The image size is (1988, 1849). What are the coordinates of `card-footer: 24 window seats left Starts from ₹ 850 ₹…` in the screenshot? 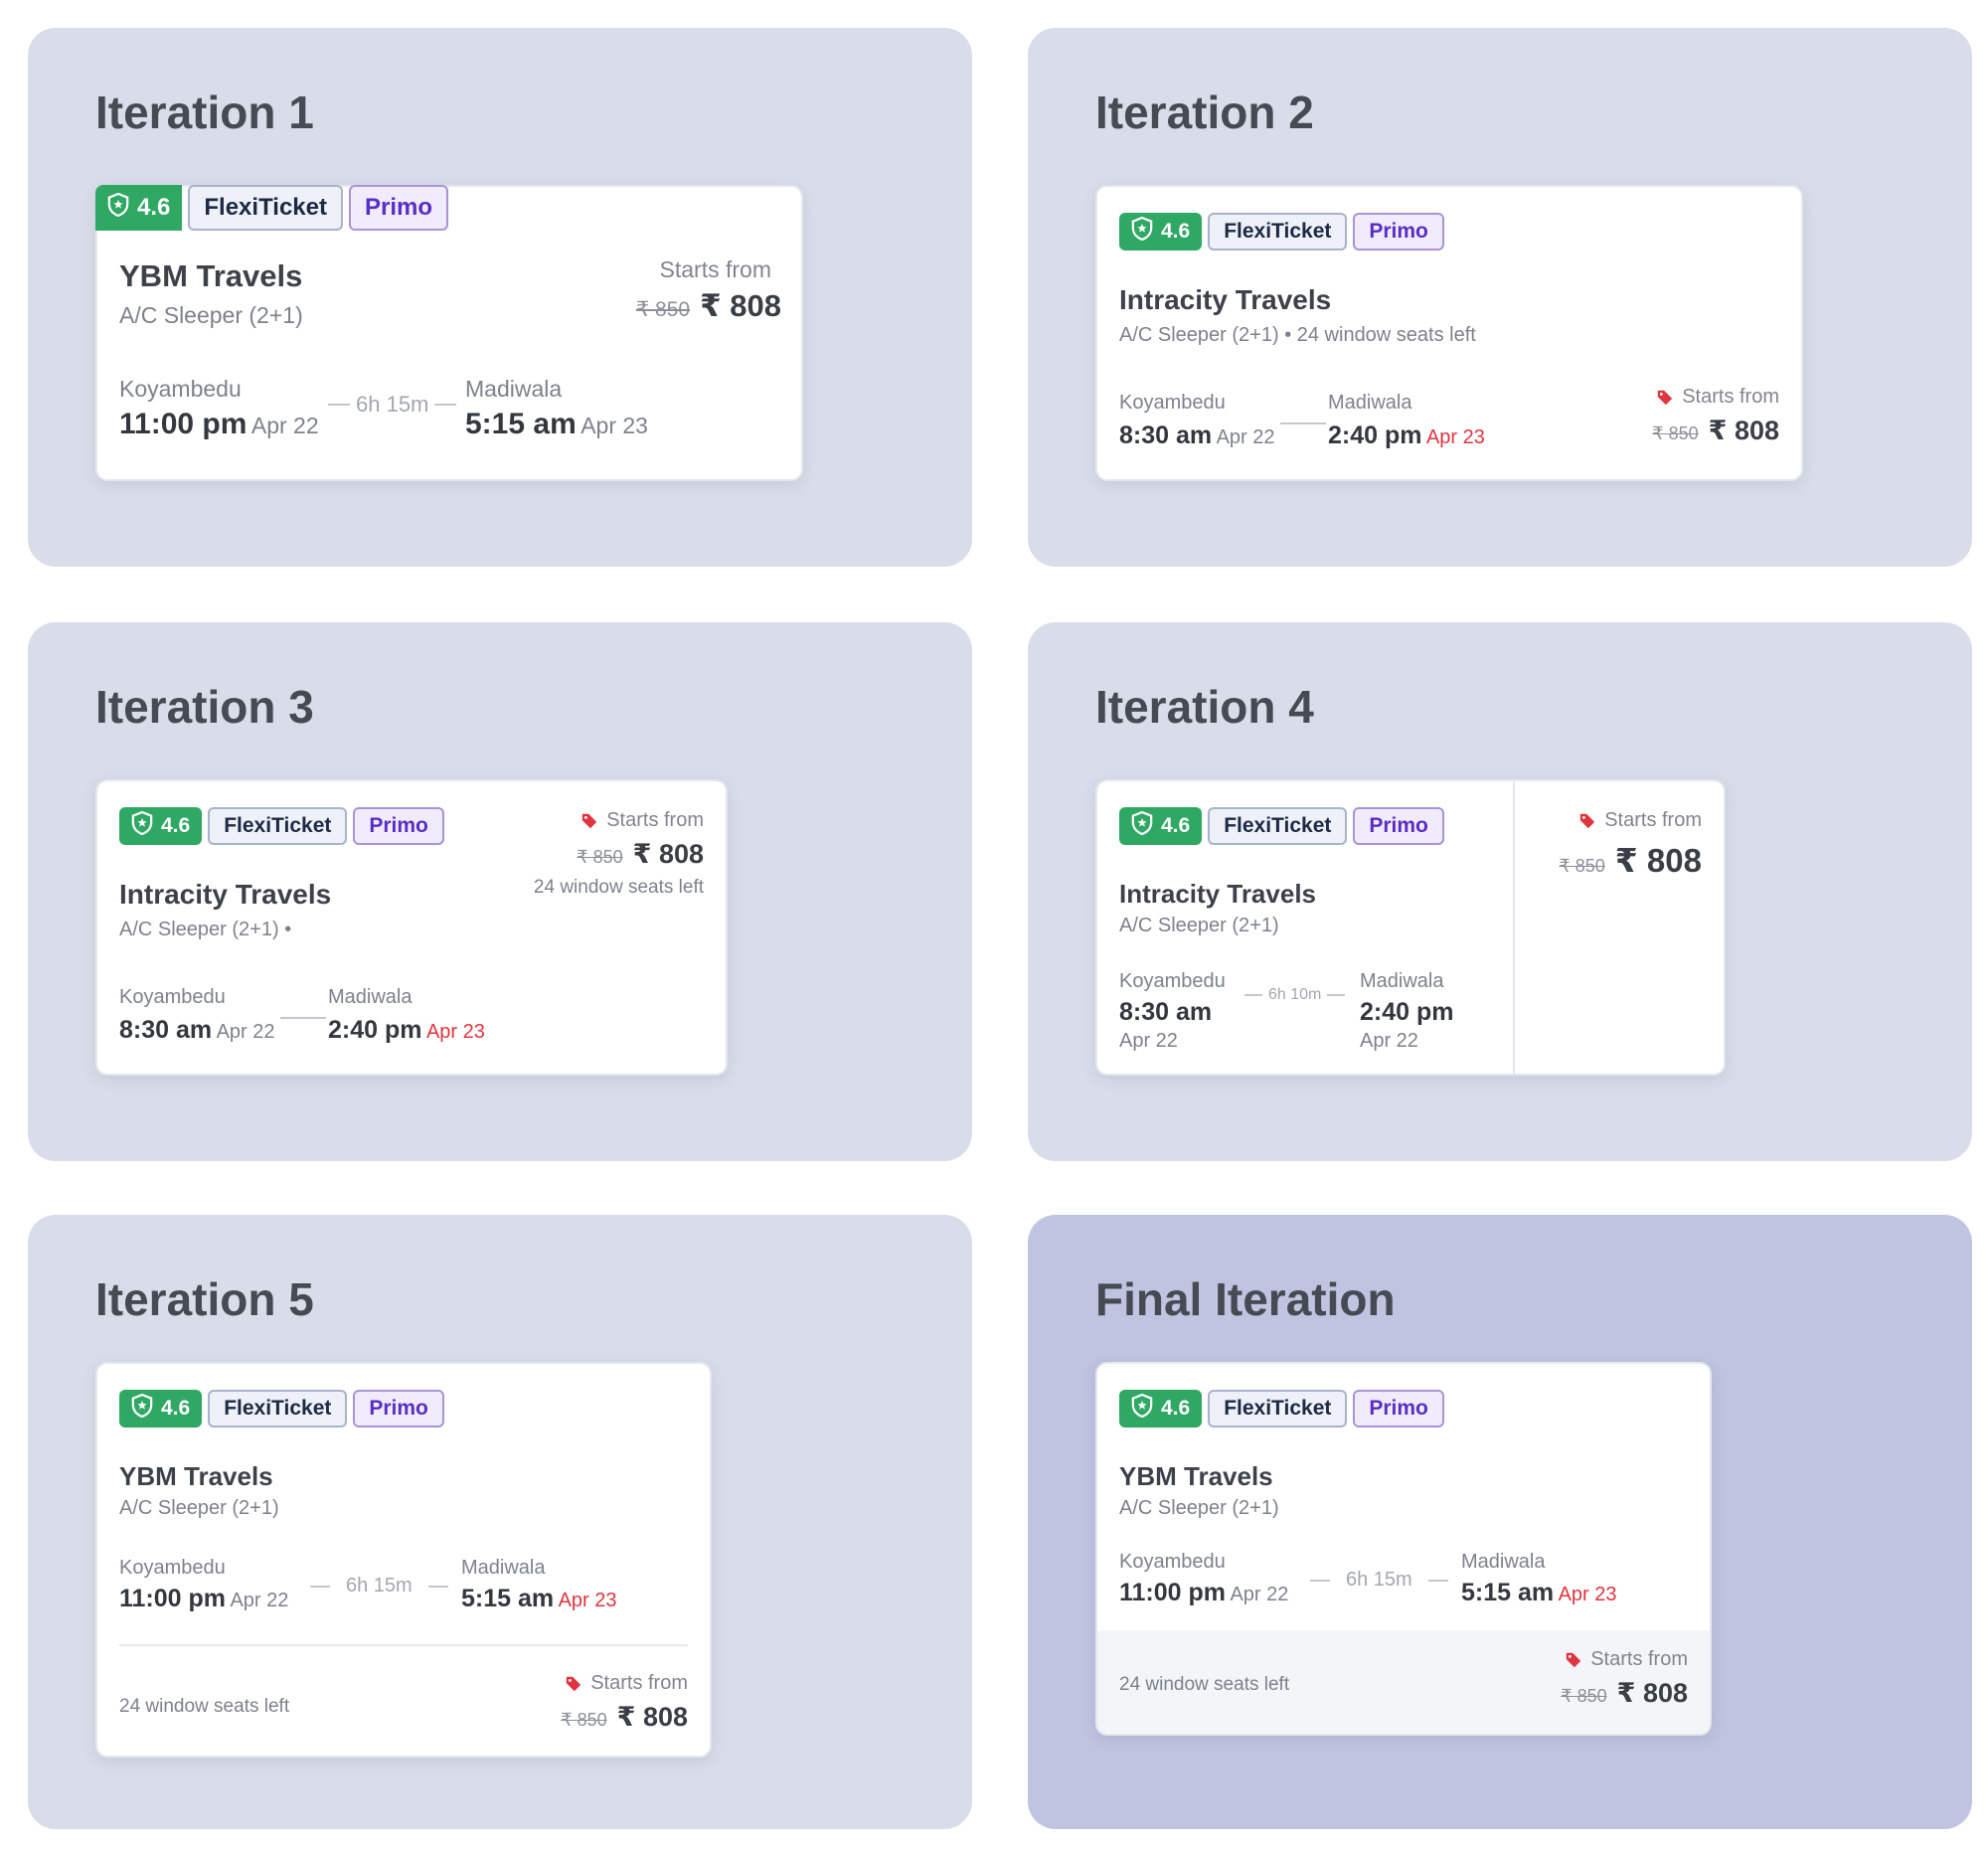 It's located at (1403, 1682).